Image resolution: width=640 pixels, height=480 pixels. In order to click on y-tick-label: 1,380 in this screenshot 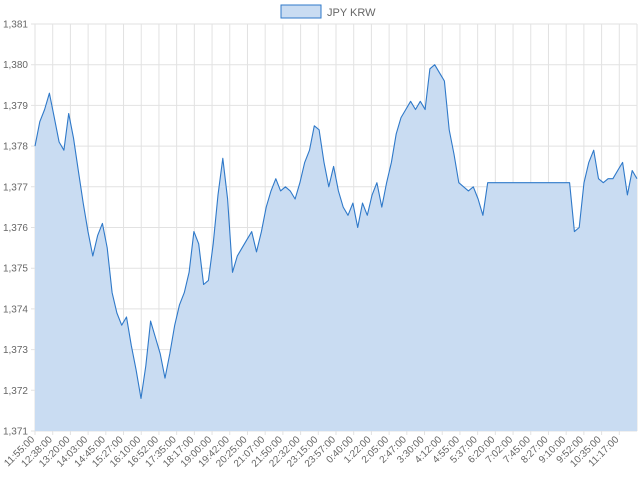, I will do `click(15, 65)`.